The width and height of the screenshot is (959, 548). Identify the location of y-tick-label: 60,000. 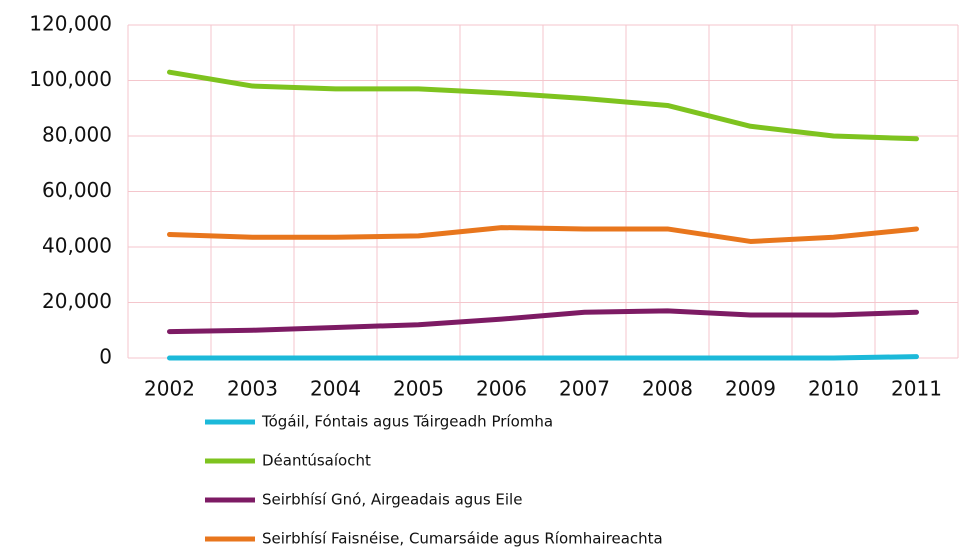
(77, 190).